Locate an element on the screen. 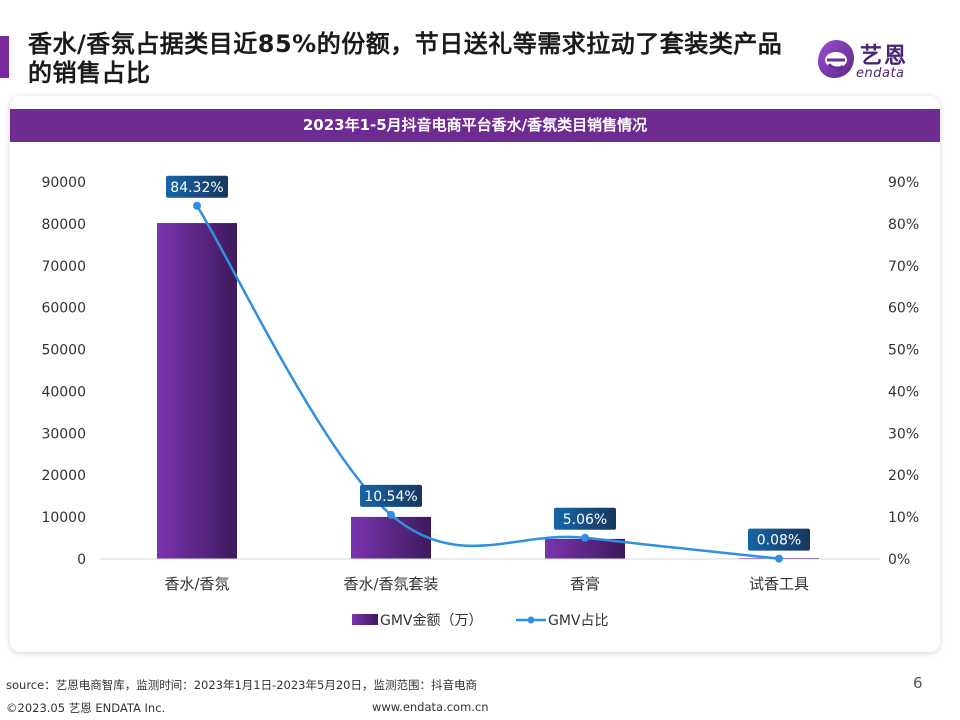  legend-line-marker is located at coordinates (531, 620).